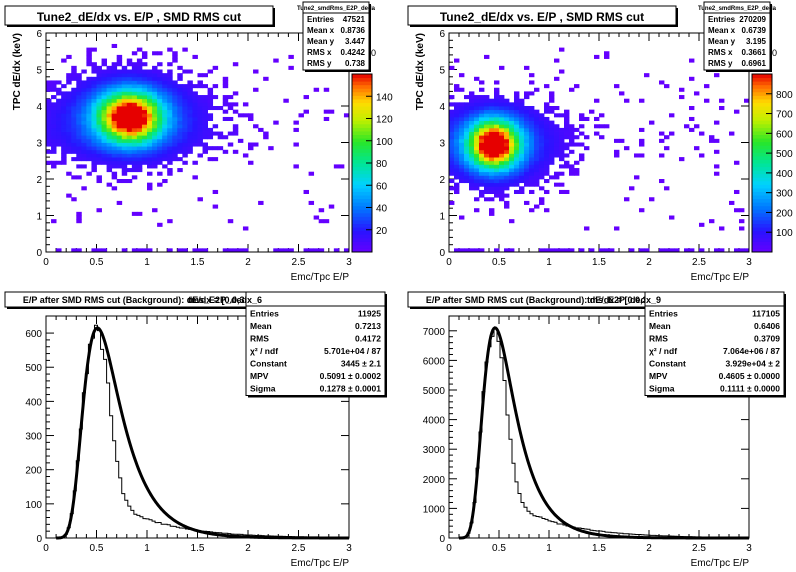  What do you see at coordinates (139, 17) in the screenshot?
I see `chart-title: Tune2_dE/dx vs. E/P , SMD RMS cut` at bounding box center [139, 17].